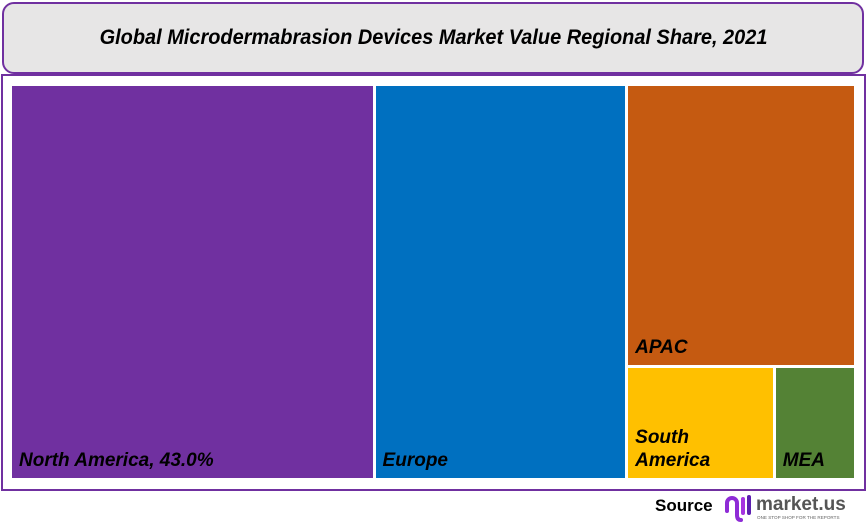  Describe the element at coordinates (116, 460) in the screenshot. I see `tile-label-north-america: North America, 43.0%` at that location.